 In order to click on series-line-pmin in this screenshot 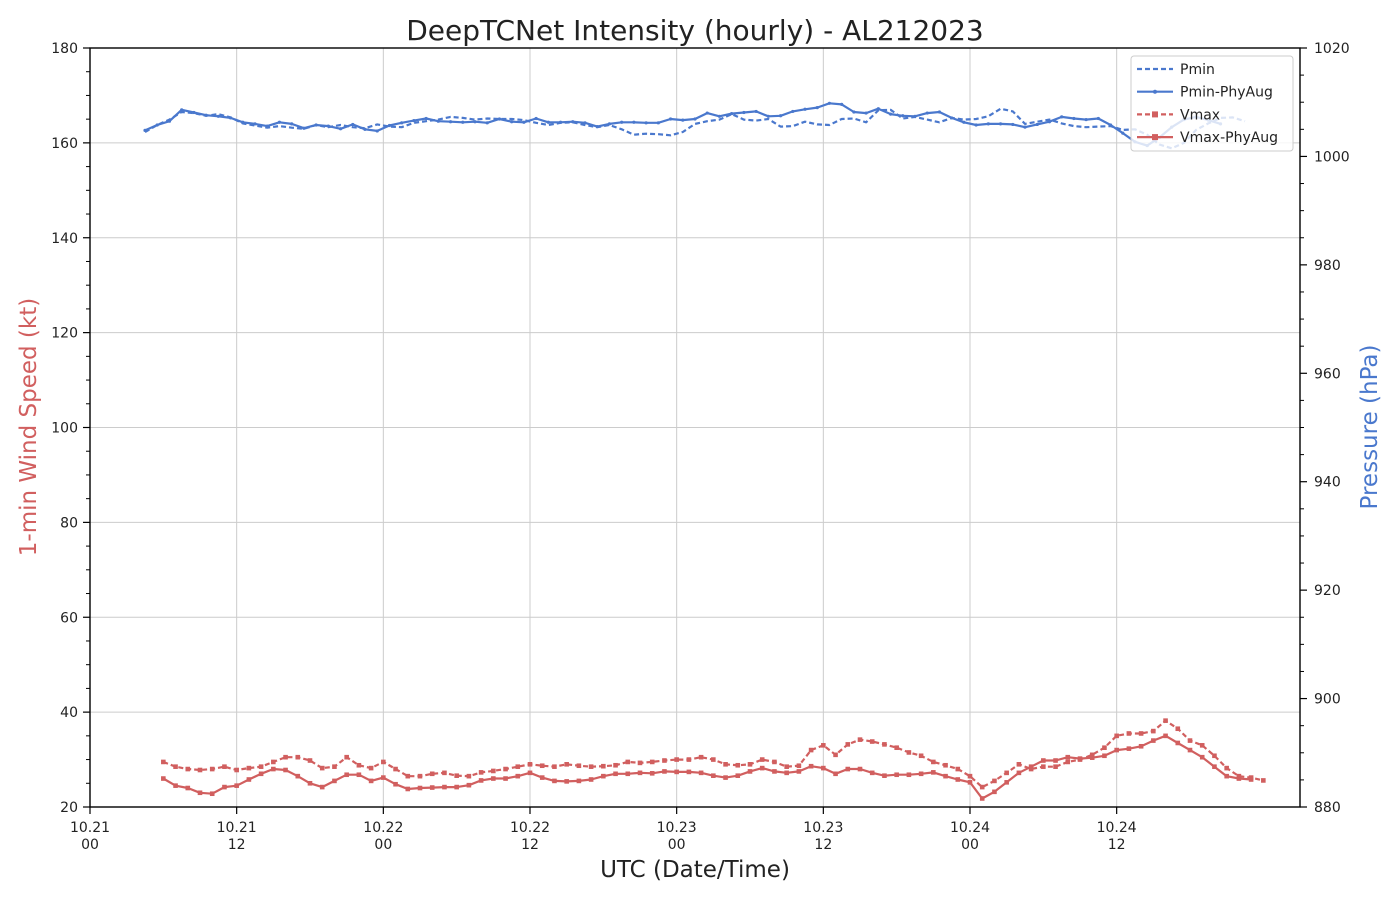, I will do `click(695, 128)`.